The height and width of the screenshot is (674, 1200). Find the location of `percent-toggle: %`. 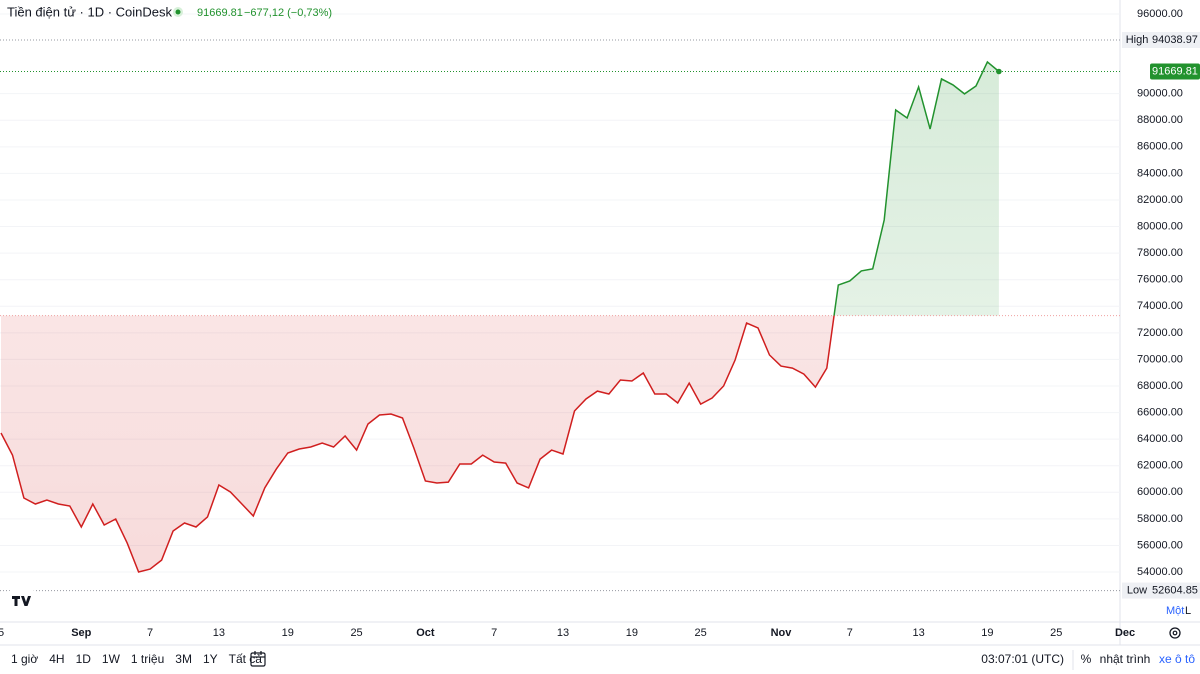

percent-toggle: % is located at coordinates (1086, 659).